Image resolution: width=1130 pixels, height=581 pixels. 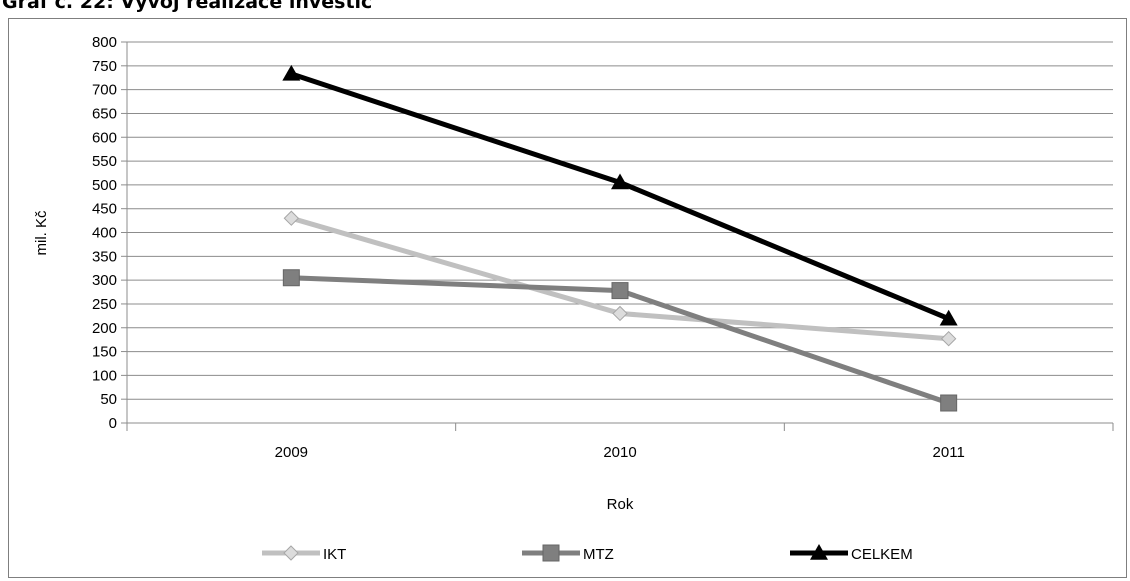 I want to click on y-tick-label: 150, so click(x=104, y=352).